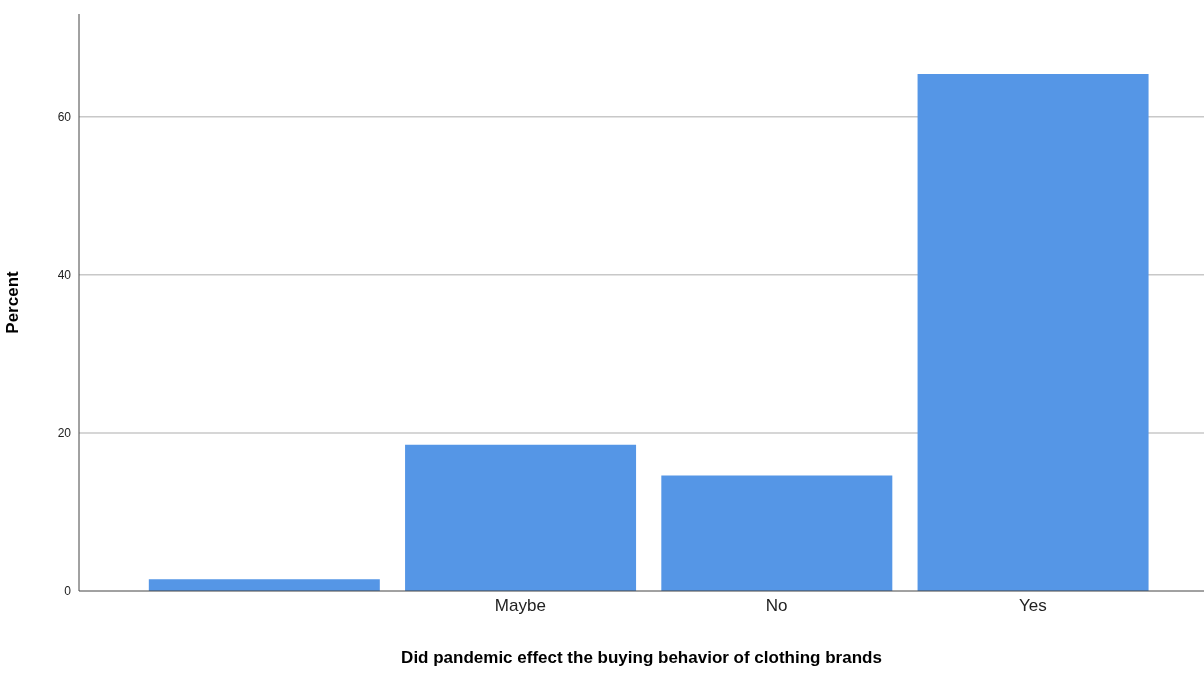 The height and width of the screenshot is (673, 1204). What do you see at coordinates (64, 433) in the screenshot?
I see `y-tick-label: 20` at bounding box center [64, 433].